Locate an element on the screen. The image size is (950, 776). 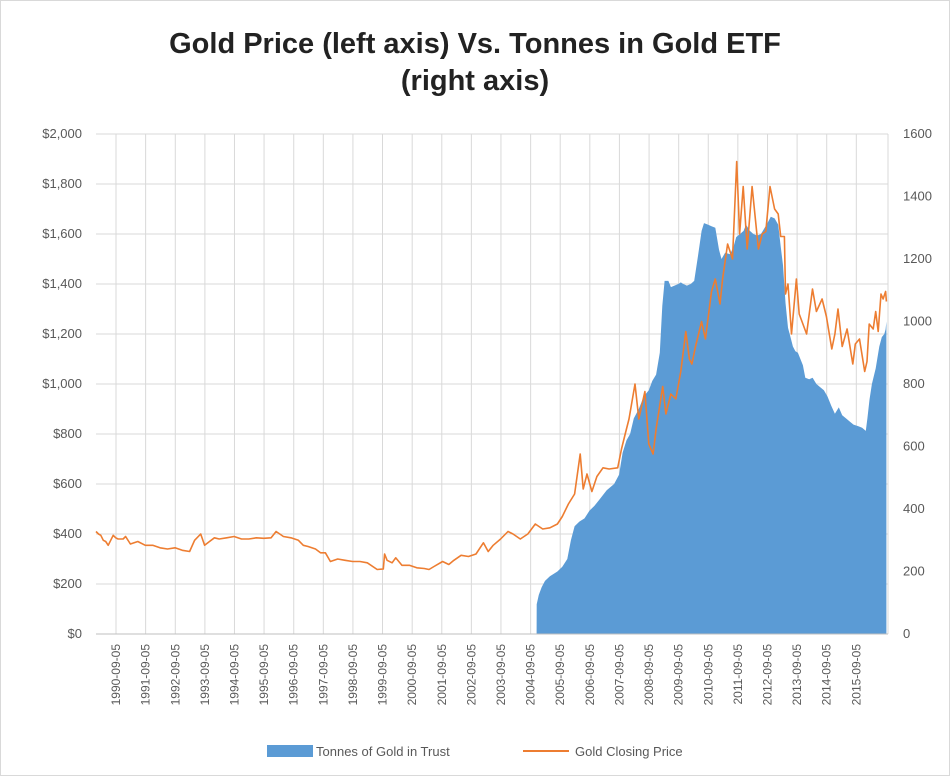
right-tick-label: 200 is located at coordinates (914, 571).